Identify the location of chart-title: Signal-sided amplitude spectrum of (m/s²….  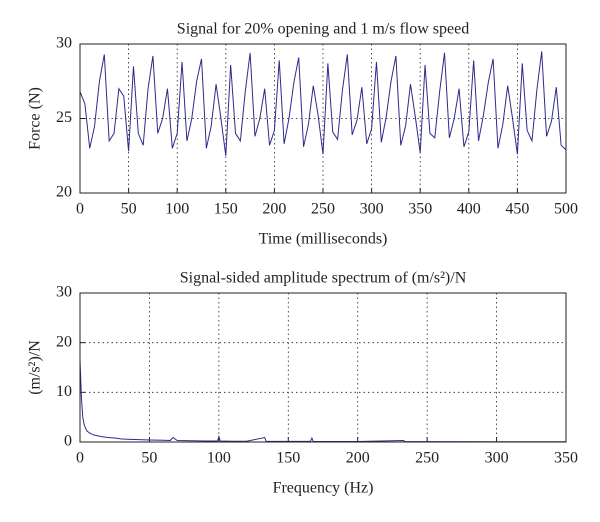
(323, 278).